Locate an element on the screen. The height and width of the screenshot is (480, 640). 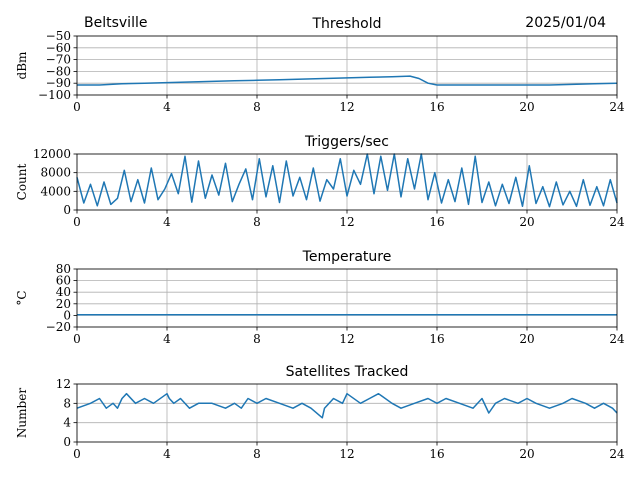
threshold-ytick-label: −70 is located at coordinates (58, 60).